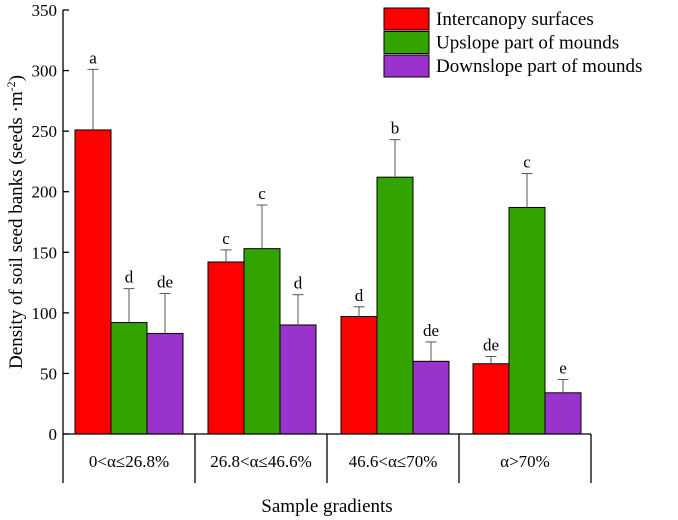 The image size is (678, 520). What do you see at coordinates (129, 461) in the screenshot?
I see `category-label-1: 0<α≤26.8%` at bounding box center [129, 461].